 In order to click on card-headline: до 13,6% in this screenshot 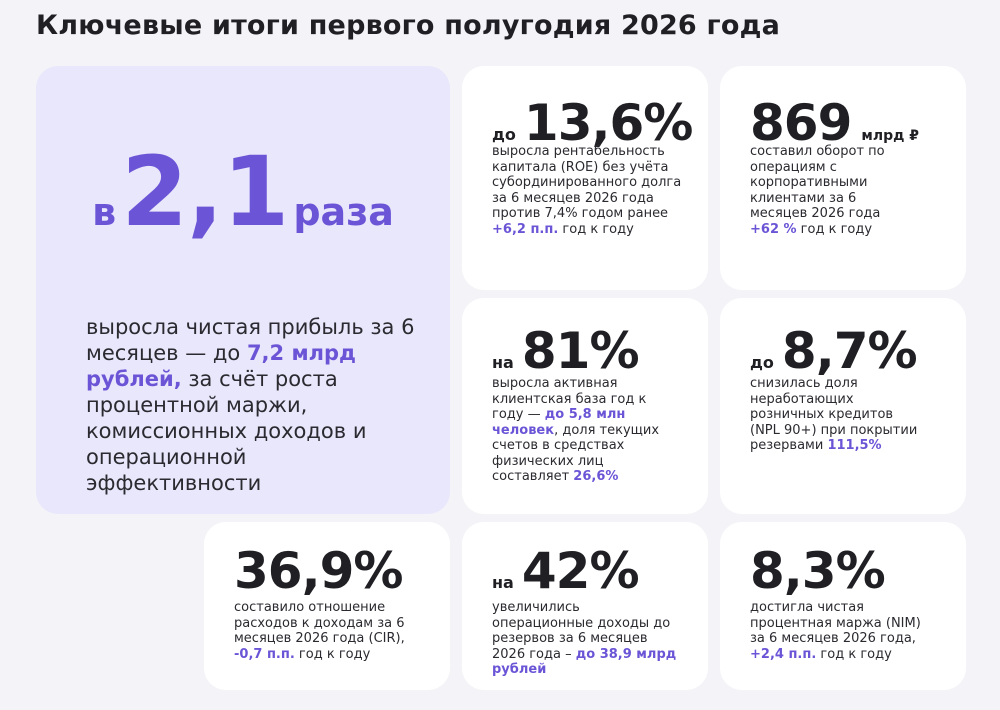, I will do `click(592, 123)`.